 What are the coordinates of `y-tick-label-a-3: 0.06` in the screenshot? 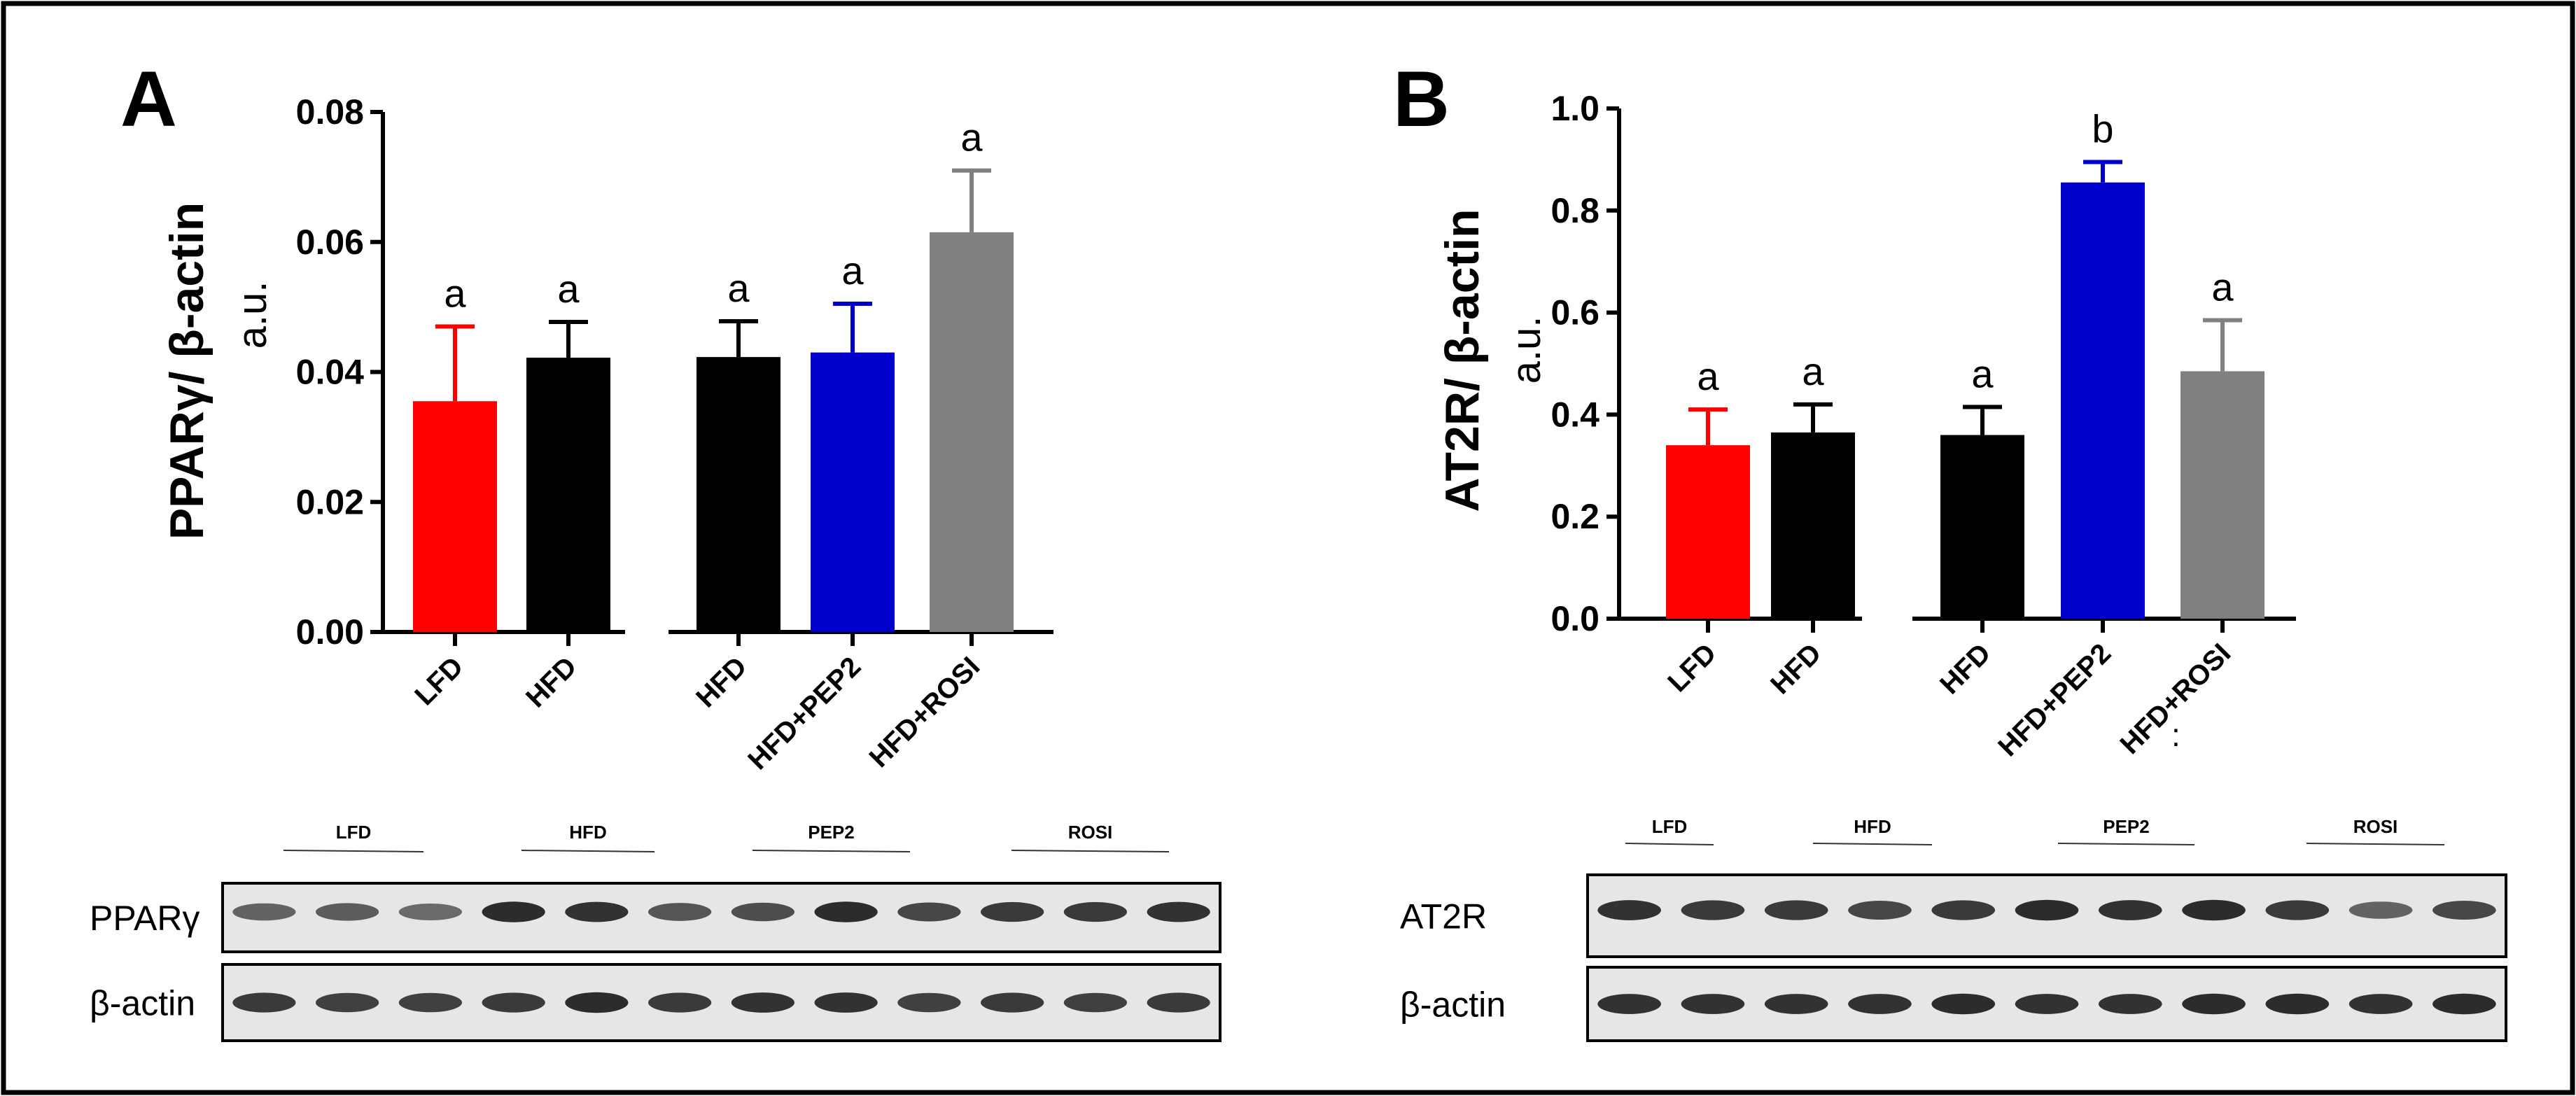 It's located at (330, 242).